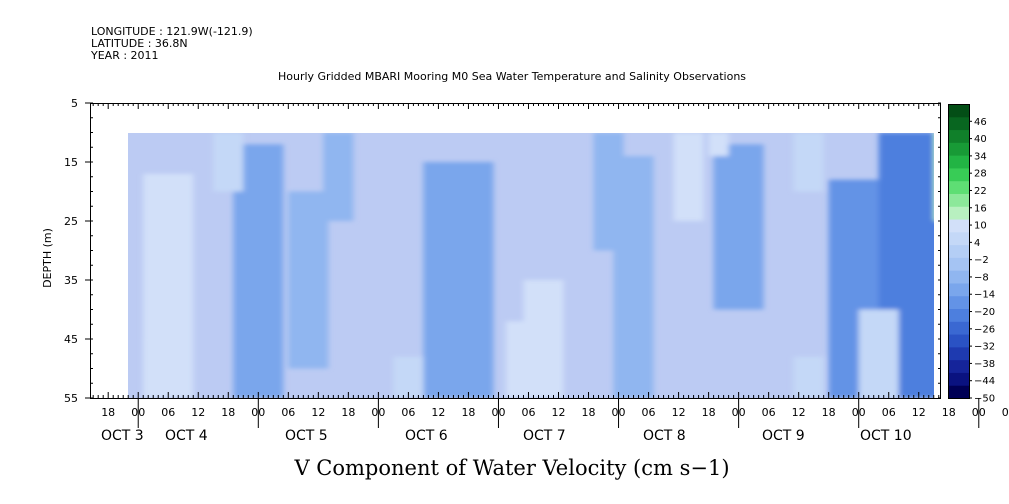 This screenshot has height=504, width=1009. What do you see at coordinates (984, 347) in the screenshot?
I see `colorbar-tick-label: −32` at bounding box center [984, 347].